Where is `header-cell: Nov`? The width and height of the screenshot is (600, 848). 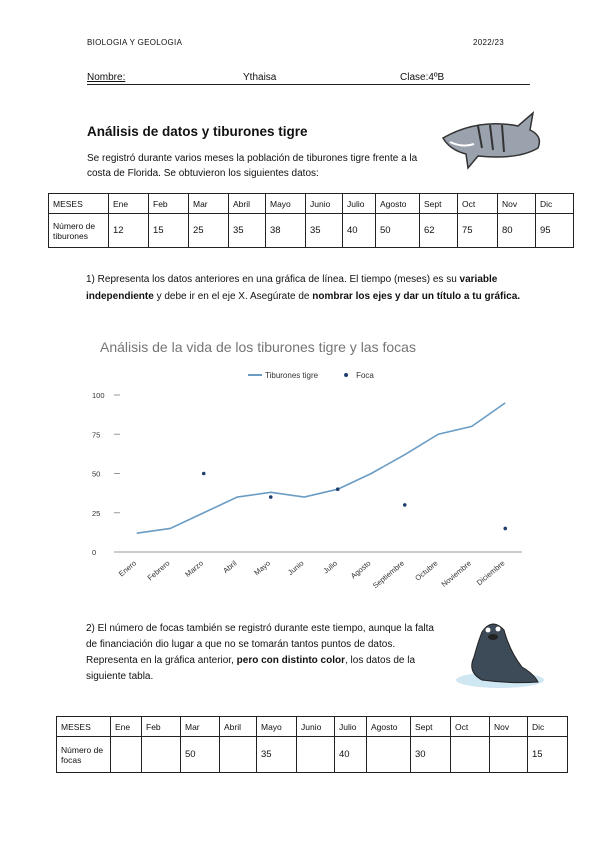
header-cell: Nov is located at coordinates (508, 726).